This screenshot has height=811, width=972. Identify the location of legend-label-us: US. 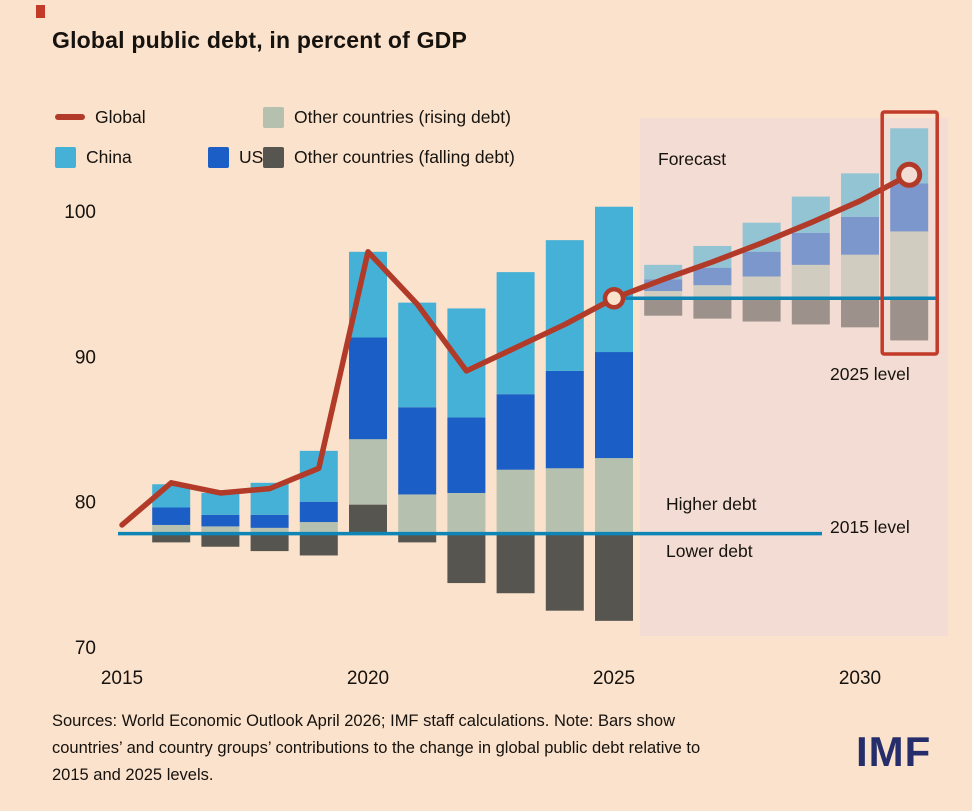
(251, 156).